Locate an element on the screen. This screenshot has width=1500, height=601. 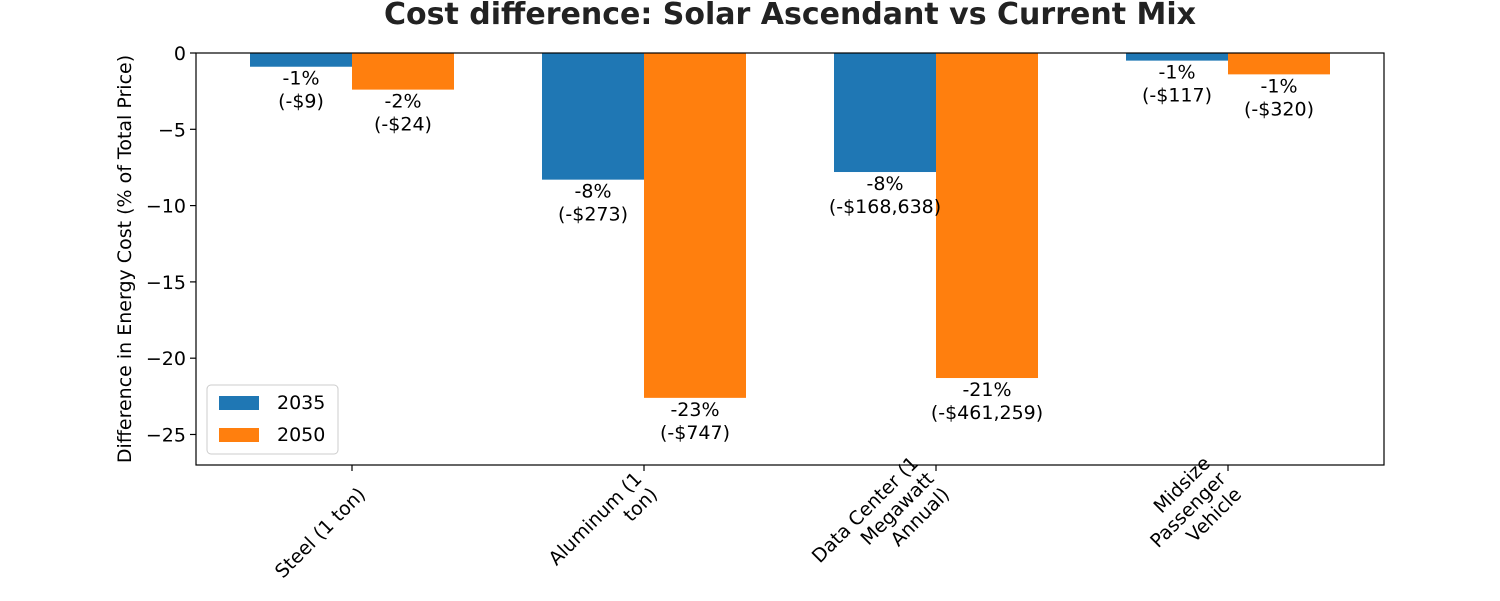
data-label-2035-0: -1% (-$9) is located at coordinates (301, 90).